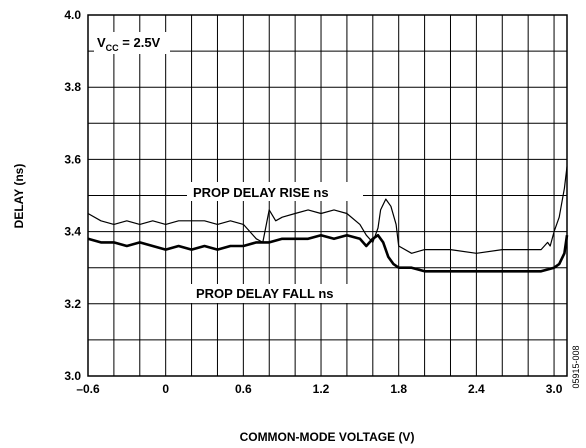  What do you see at coordinates (19, 196) in the screenshot?
I see `y-axis-title: DELAY (ns)` at bounding box center [19, 196].